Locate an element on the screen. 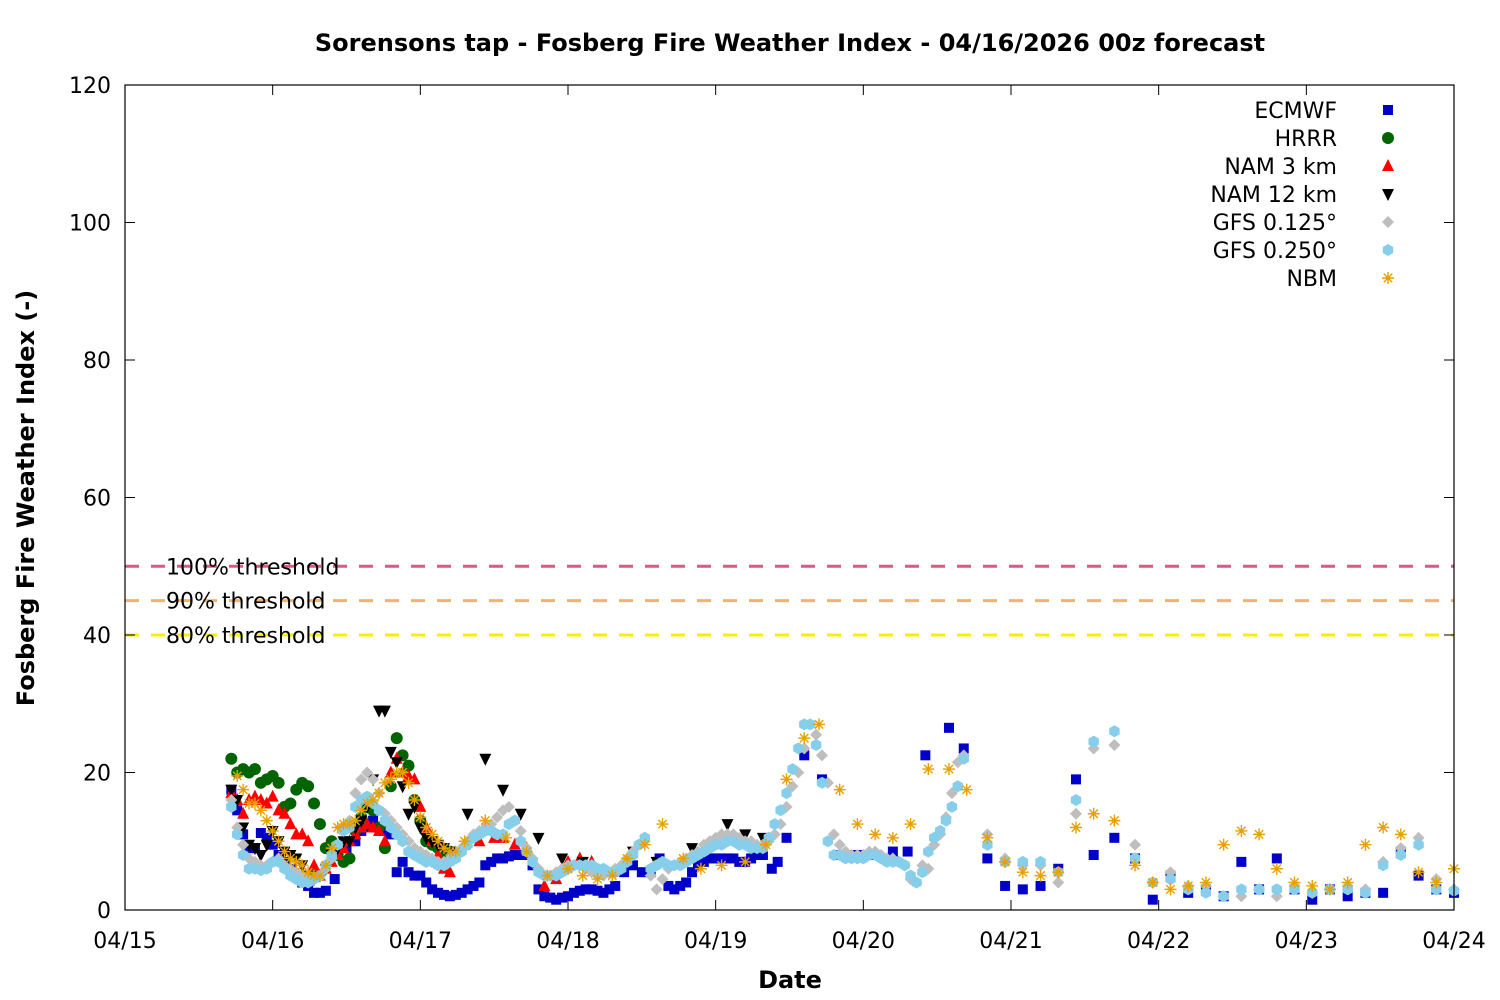 The image size is (1500, 1000). legend-label: NBM is located at coordinates (1311, 279).